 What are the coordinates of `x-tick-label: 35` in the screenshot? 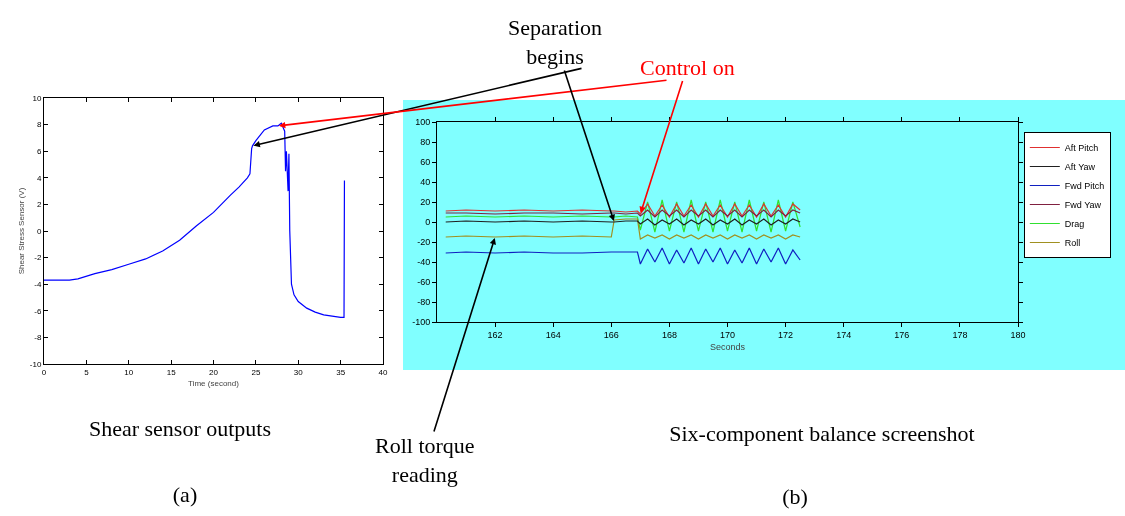 It's located at (341, 372).